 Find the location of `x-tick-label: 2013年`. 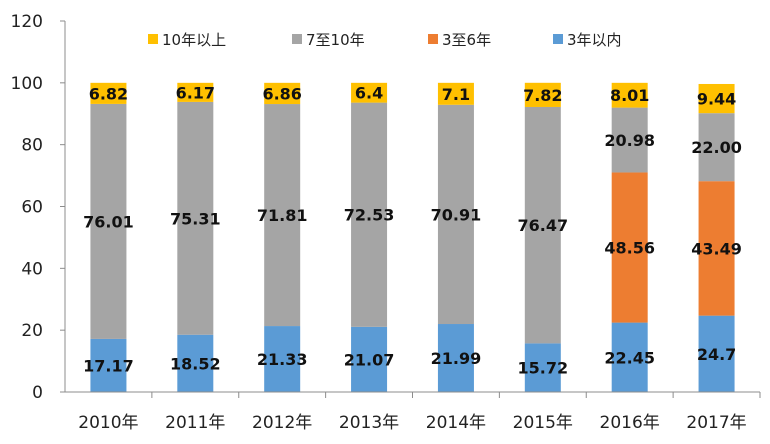

x-tick-label: 2013年 is located at coordinates (369, 423).